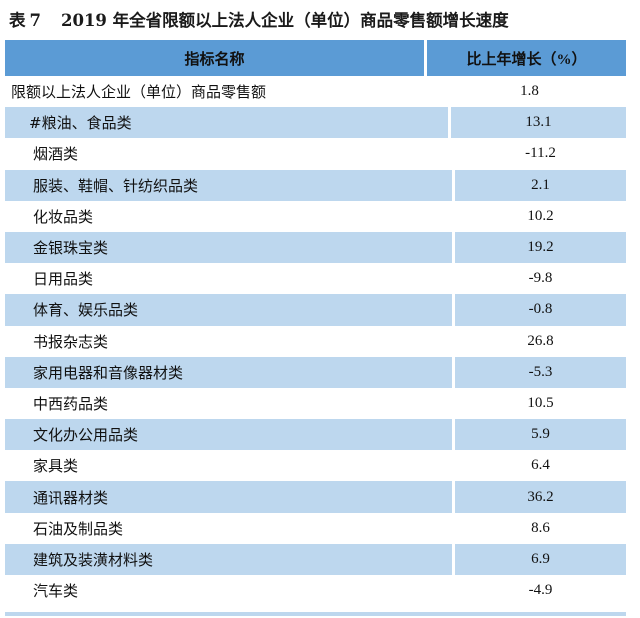 The image size is (640, 618). What do you see at coordinates (315, 528) in the screenshot?
I see `table-row: 石油及制品类 8.6` at bounding box center [315, 528].